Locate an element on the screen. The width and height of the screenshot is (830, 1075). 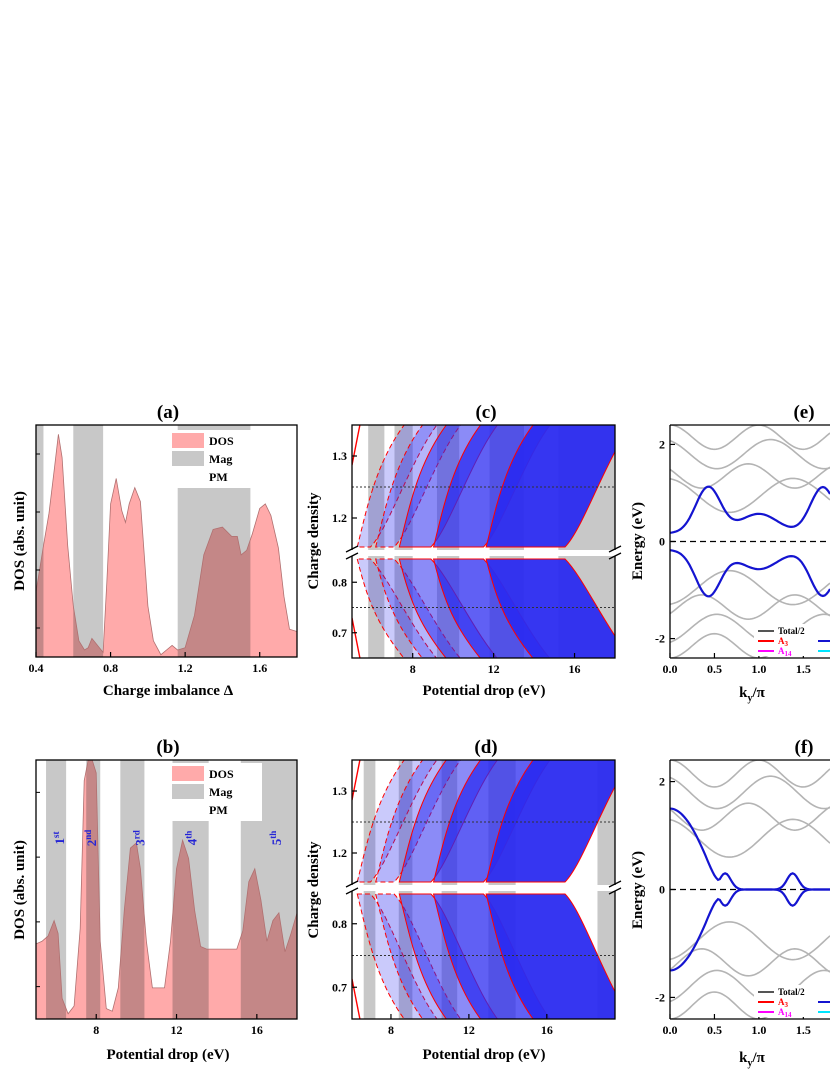
panel-a-x-ticks: 0.4 0.8 1.2 1.6 is located at coordinates (148, 564).